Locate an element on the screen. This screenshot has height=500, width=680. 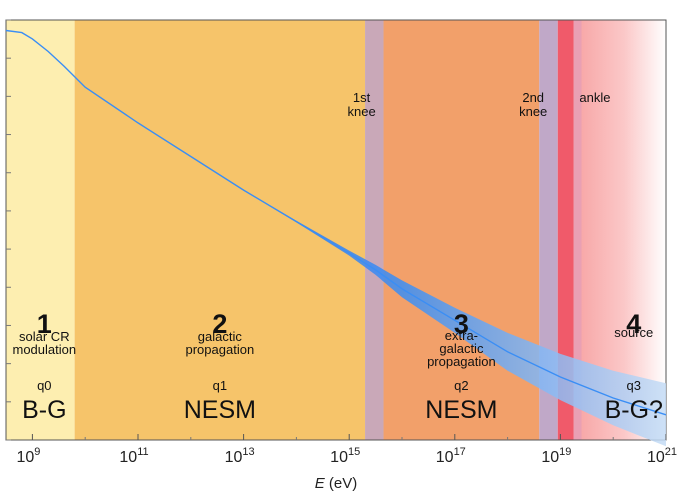
marker-label-knee-2: 2nd is located at coordinates (533, 97).